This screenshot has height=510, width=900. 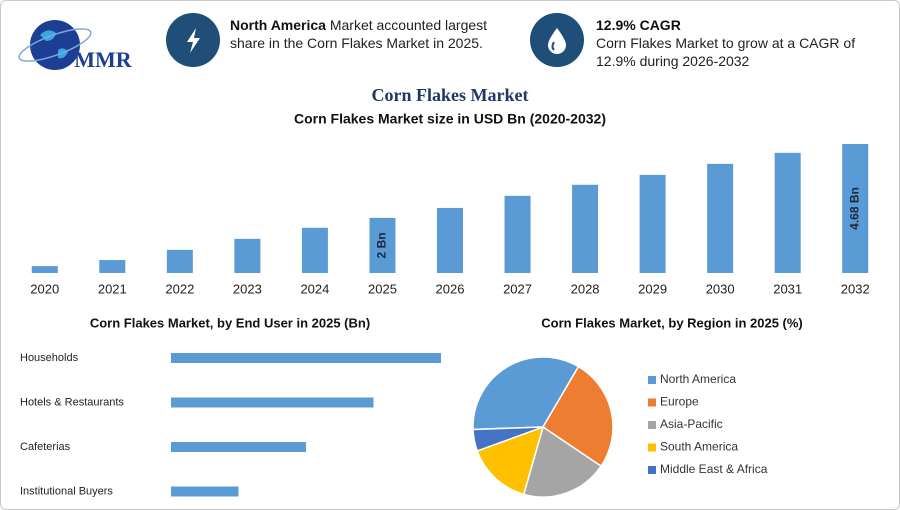 What do you see at coordinates (49, 358) in the screenshot?
I see `category-label: Households` at bounding box center [49, 358].